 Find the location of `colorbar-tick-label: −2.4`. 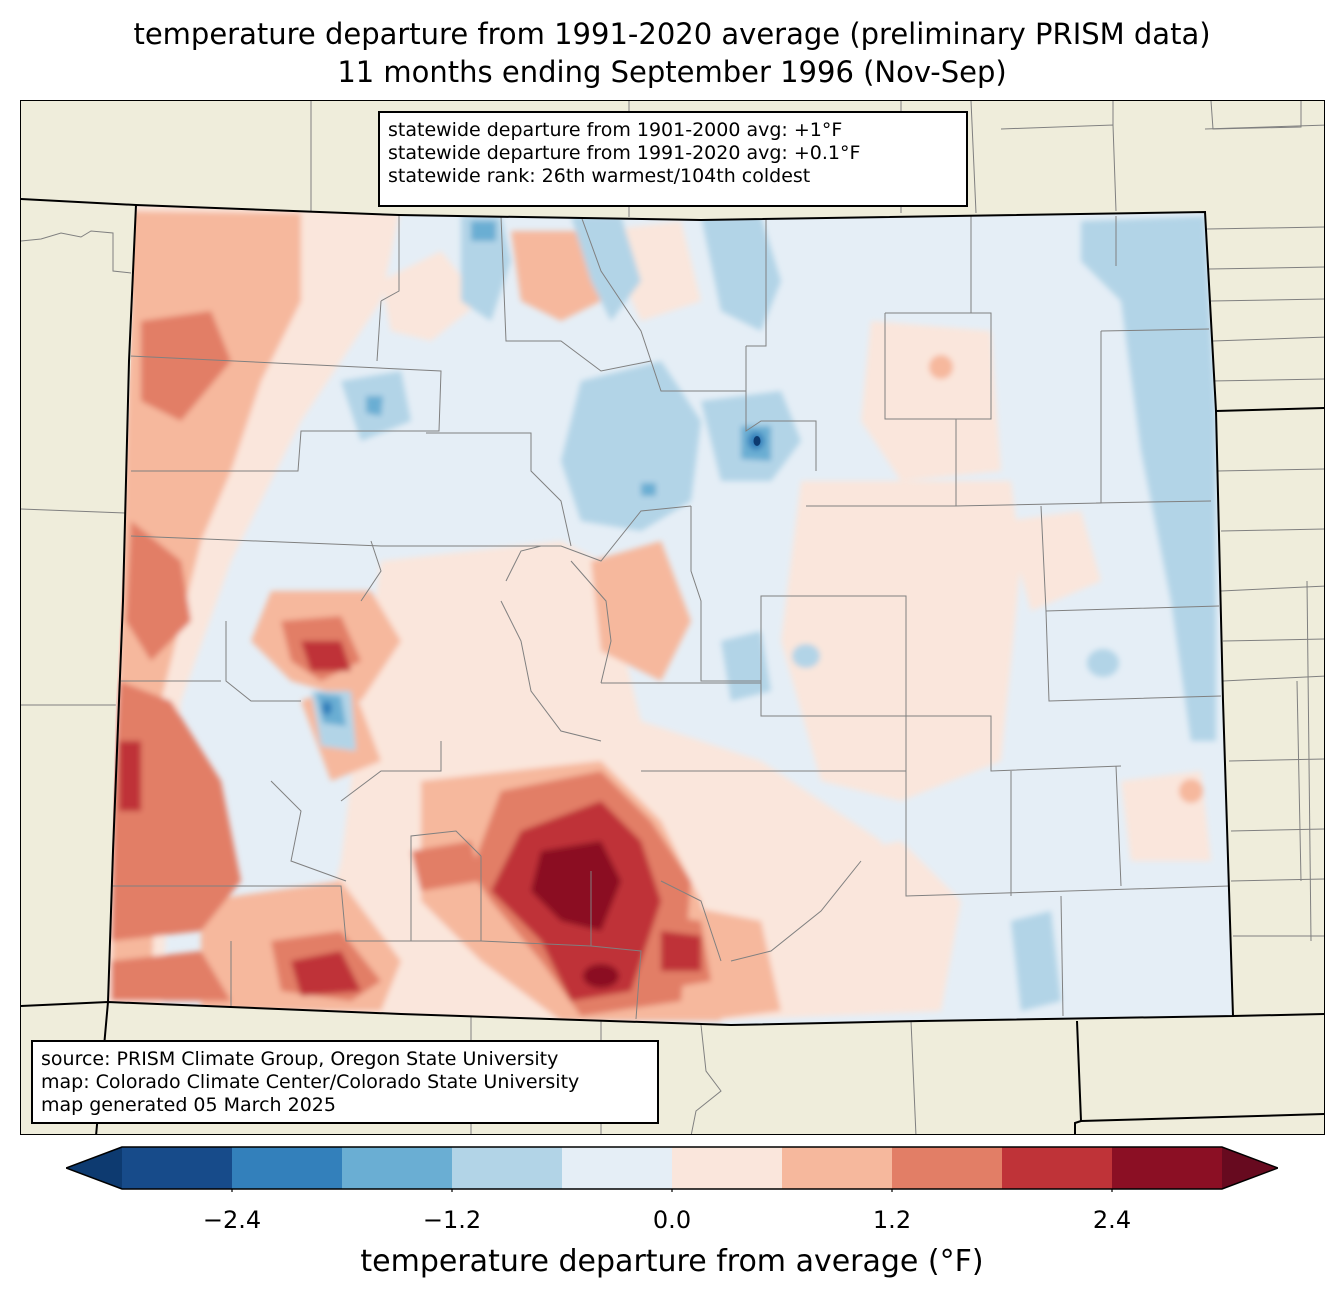

colorbar-tick-label: −2.4 is located at coordinates (232, 1220).